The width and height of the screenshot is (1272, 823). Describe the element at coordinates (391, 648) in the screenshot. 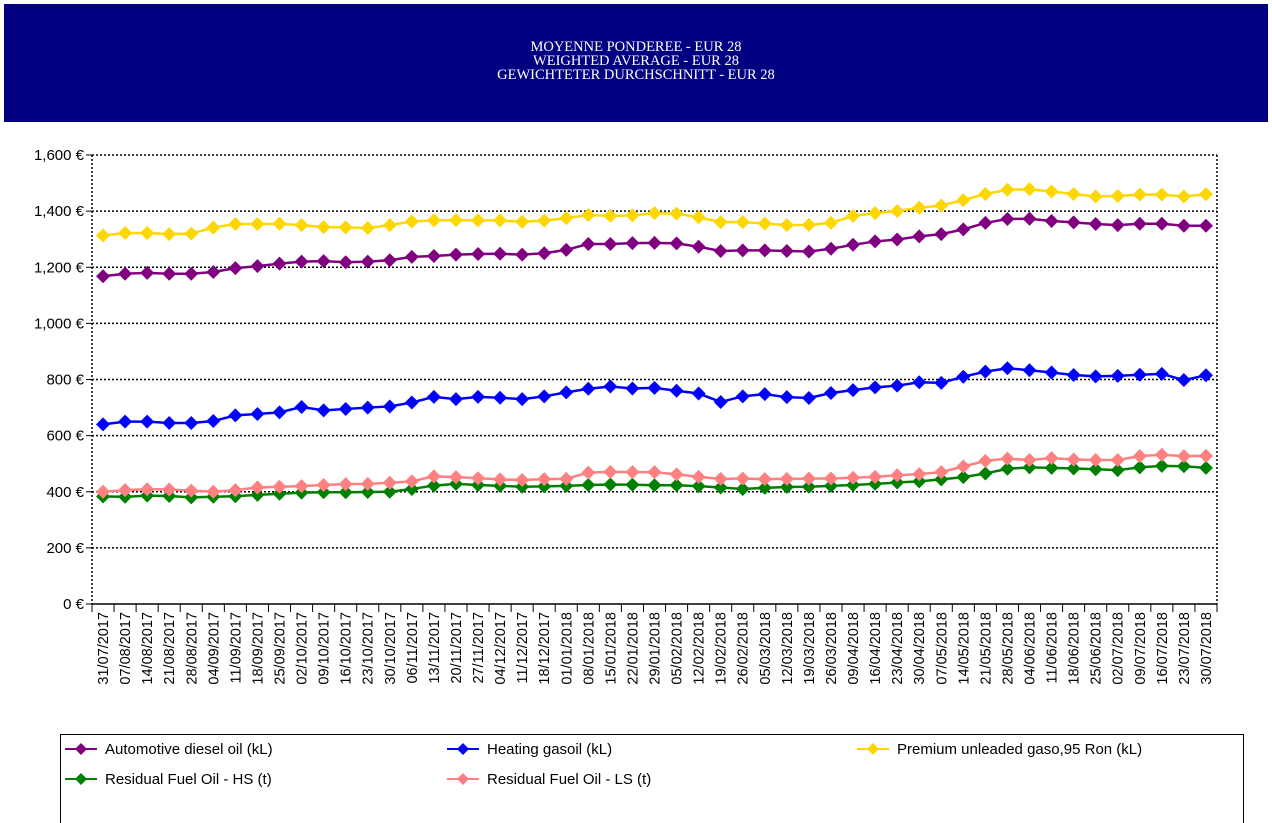

I see `x-tick-label: 30/10/2017` at that location.